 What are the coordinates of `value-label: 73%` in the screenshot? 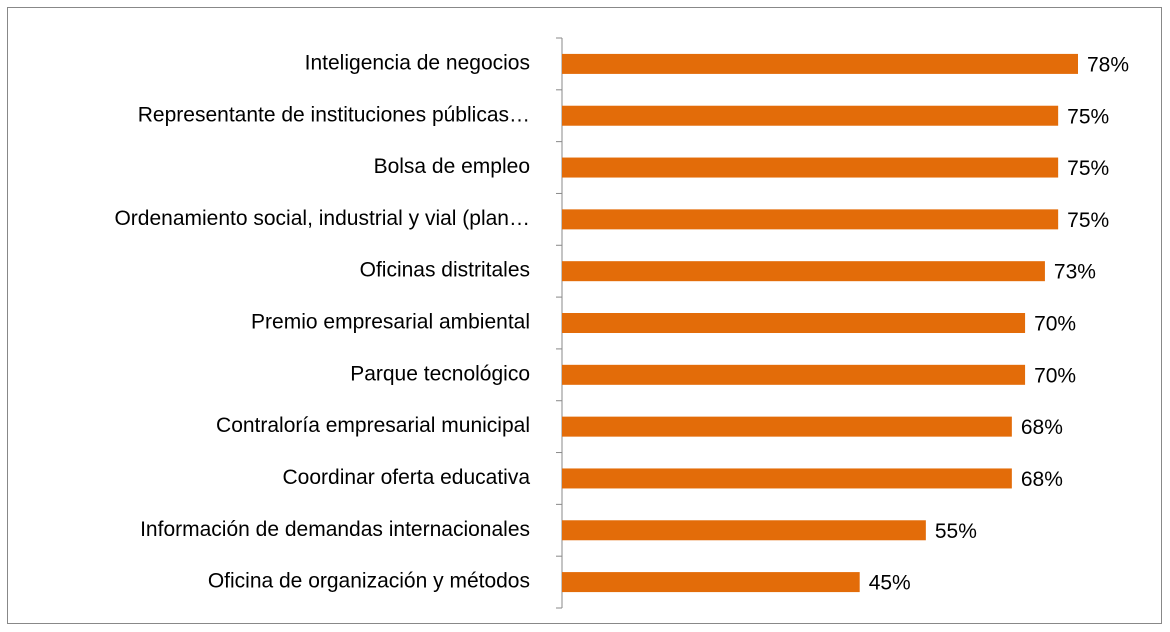 It's located at (1075, 272).